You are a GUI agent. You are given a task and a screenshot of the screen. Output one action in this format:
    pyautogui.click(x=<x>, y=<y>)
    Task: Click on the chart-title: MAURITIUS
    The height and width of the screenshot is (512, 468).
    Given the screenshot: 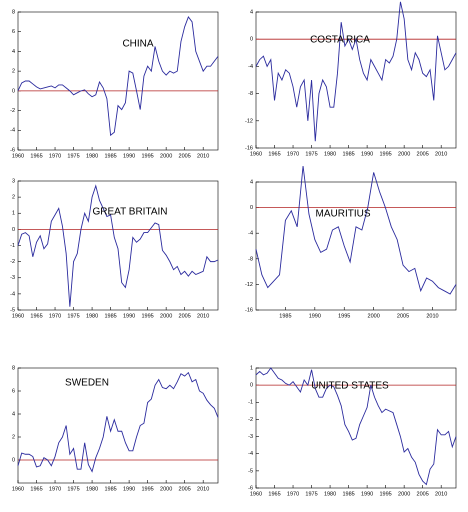 What is the action you would take?
    pyautogui.click(x=343, y=214)
    